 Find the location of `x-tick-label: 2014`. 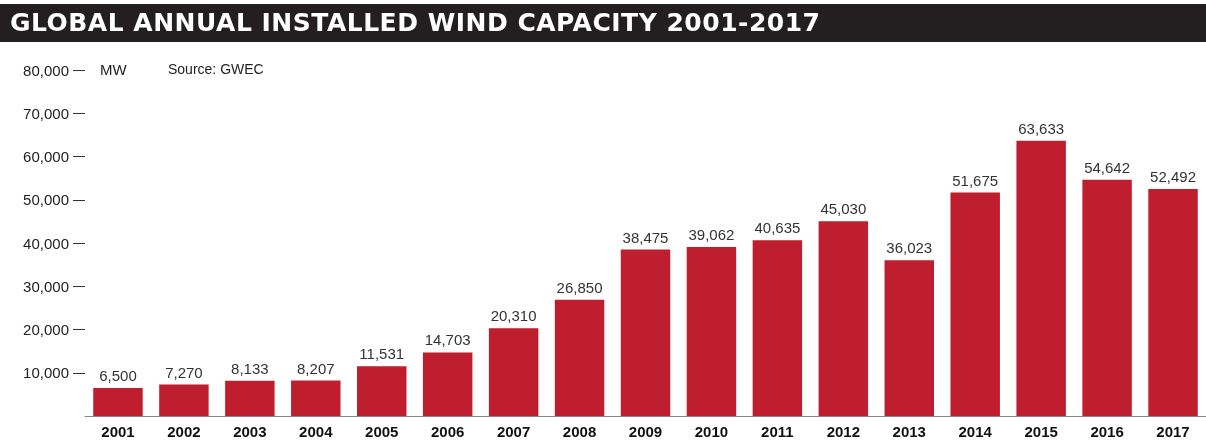

x-tick-label: 2014 is located at coordinates (975, 431).